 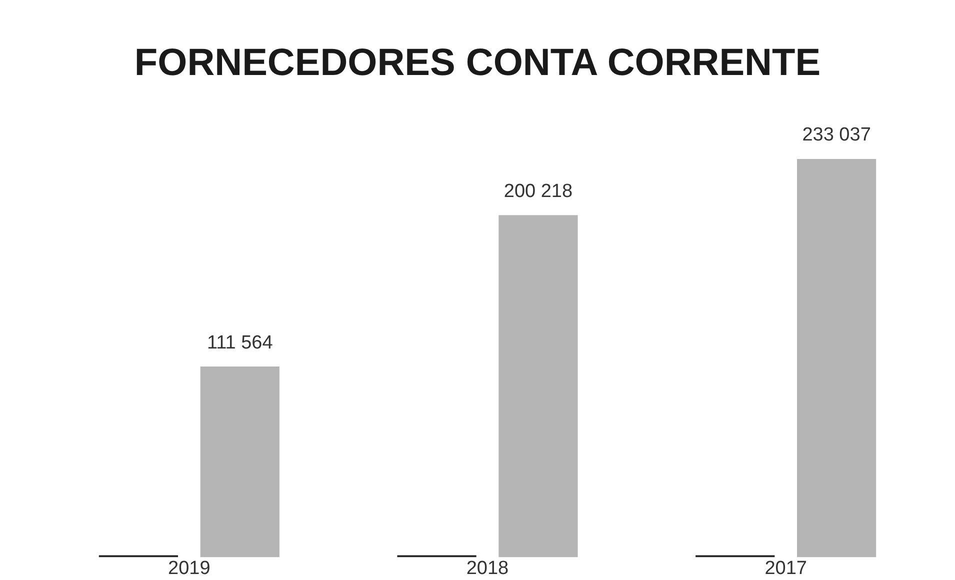 What do you see at coordinates (538, 191) in the screenshot?
I see `data-label: 200 218` at bounding box center [538, 191].